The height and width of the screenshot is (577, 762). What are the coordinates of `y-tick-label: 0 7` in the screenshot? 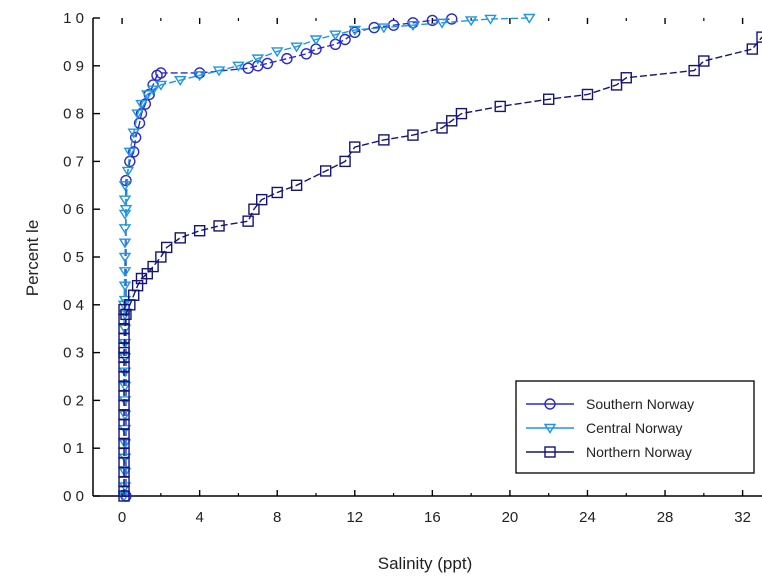 It's located at (73, 161).